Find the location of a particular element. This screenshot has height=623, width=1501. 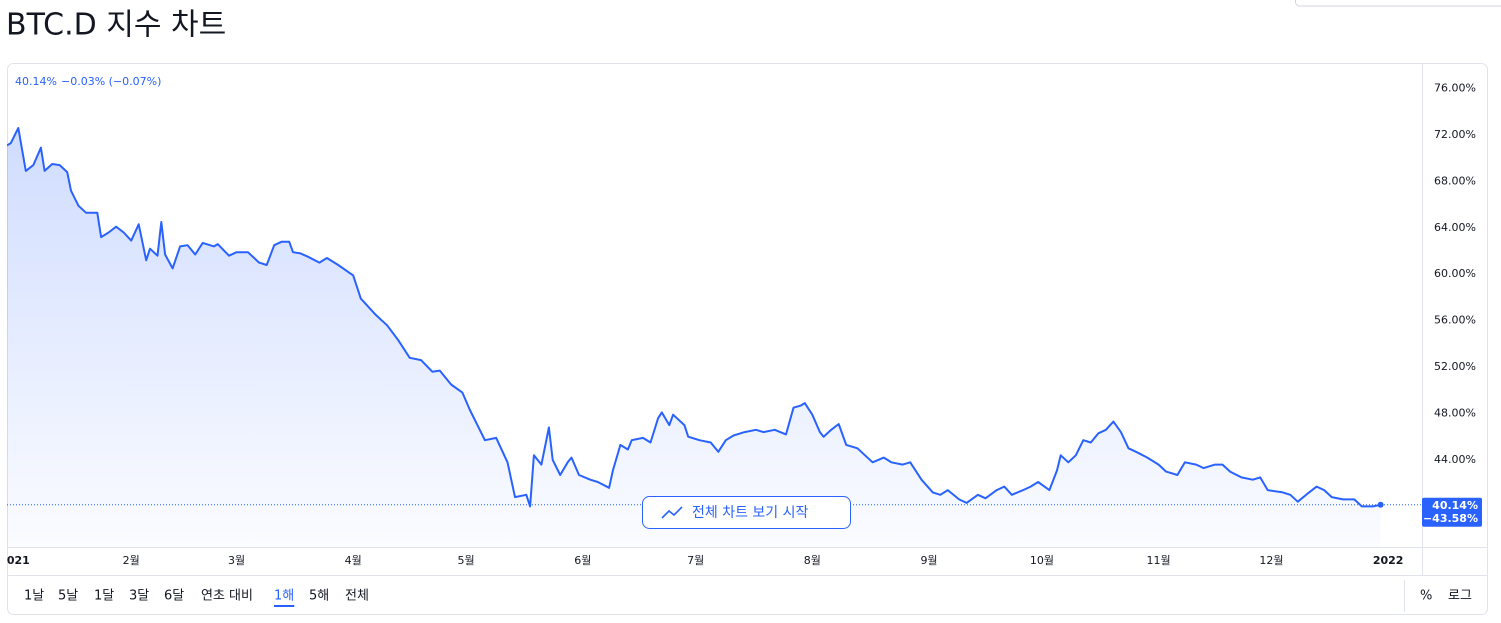

range-button: 6달 is located at coordinates (174, 596).